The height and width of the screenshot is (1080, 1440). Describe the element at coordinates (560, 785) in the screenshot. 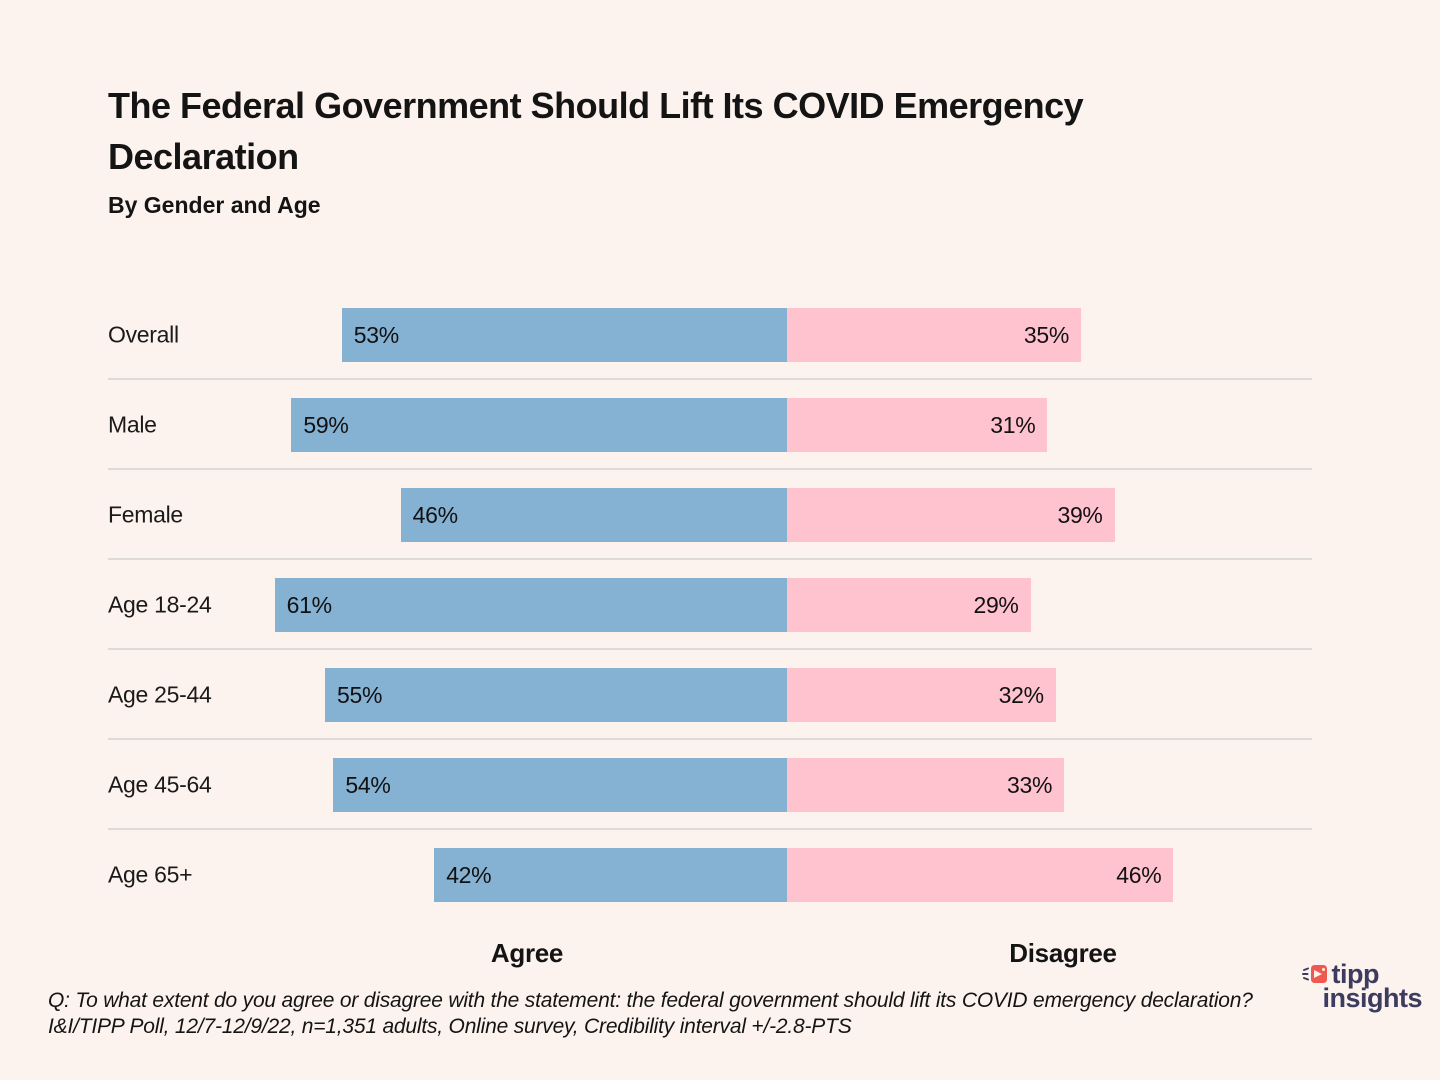

I see `agree-bar: 54%` at that location.